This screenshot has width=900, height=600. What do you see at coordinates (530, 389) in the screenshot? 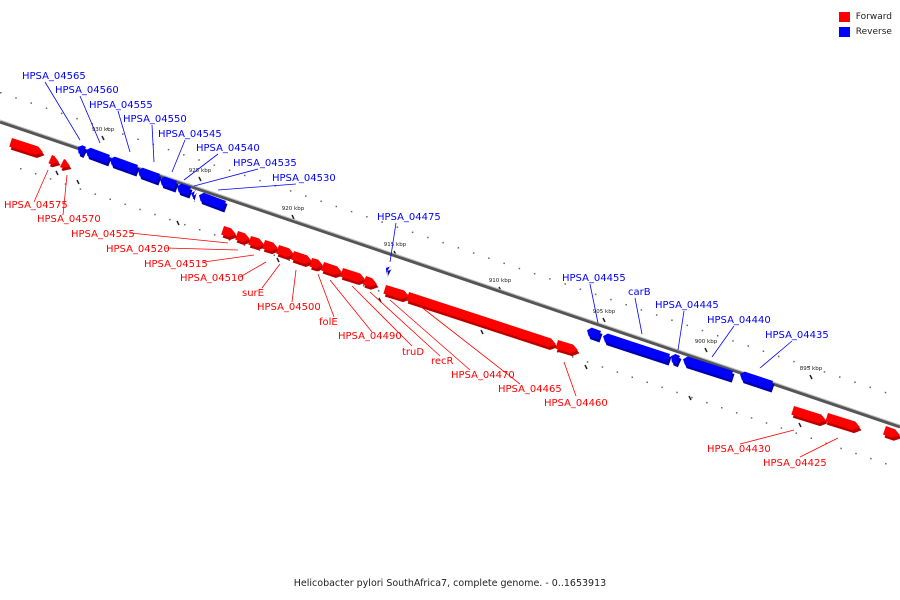
I see `hpsa-04465-label: HPSA_04465` at bounding box center [530, 389].